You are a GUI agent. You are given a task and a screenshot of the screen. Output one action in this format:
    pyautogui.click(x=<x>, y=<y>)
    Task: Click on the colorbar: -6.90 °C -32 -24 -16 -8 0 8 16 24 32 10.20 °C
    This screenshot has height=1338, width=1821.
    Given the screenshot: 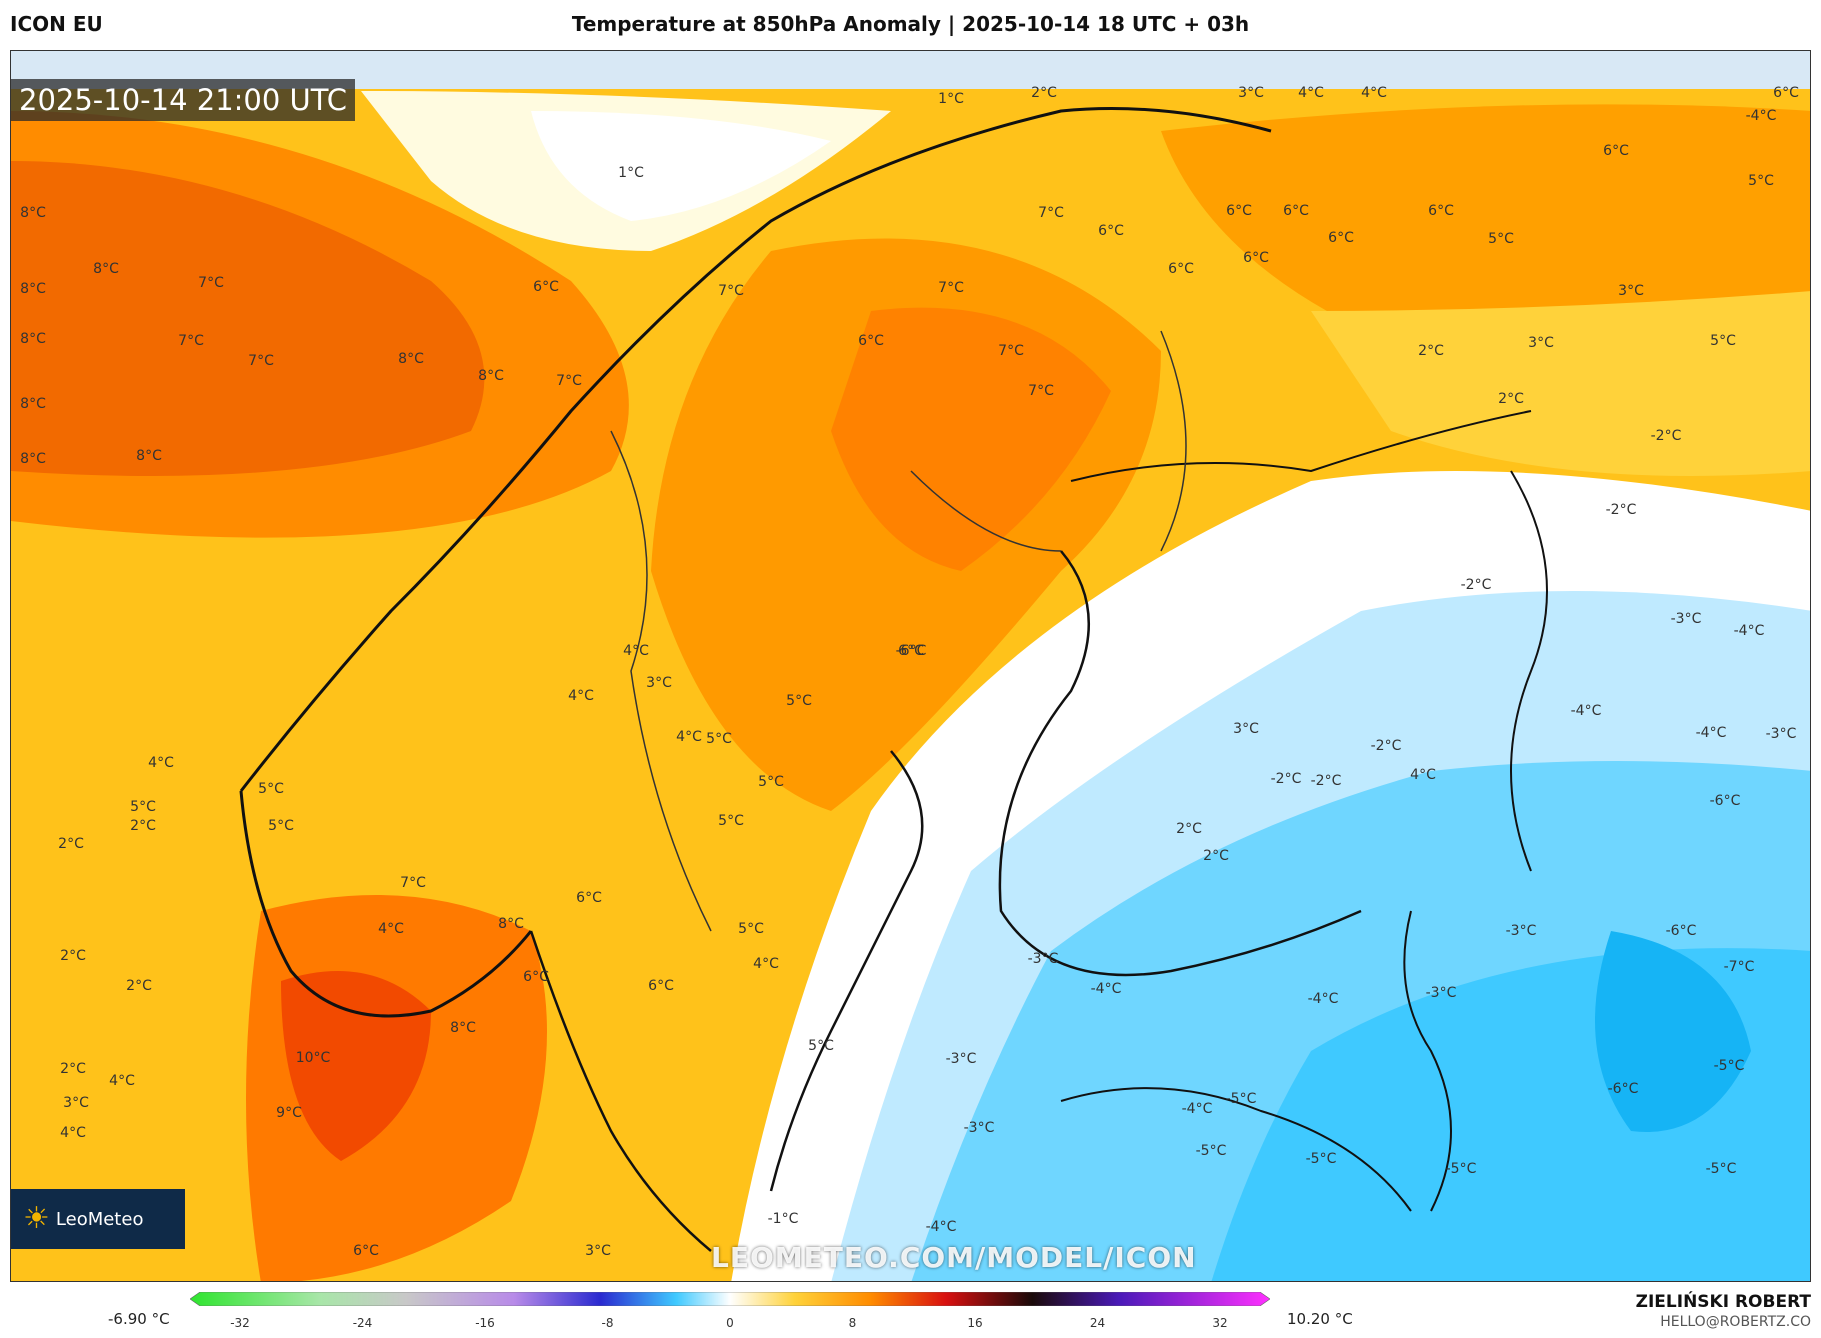 What is the action you would take?
    pyautogui.click(x=910, y=1310)
    